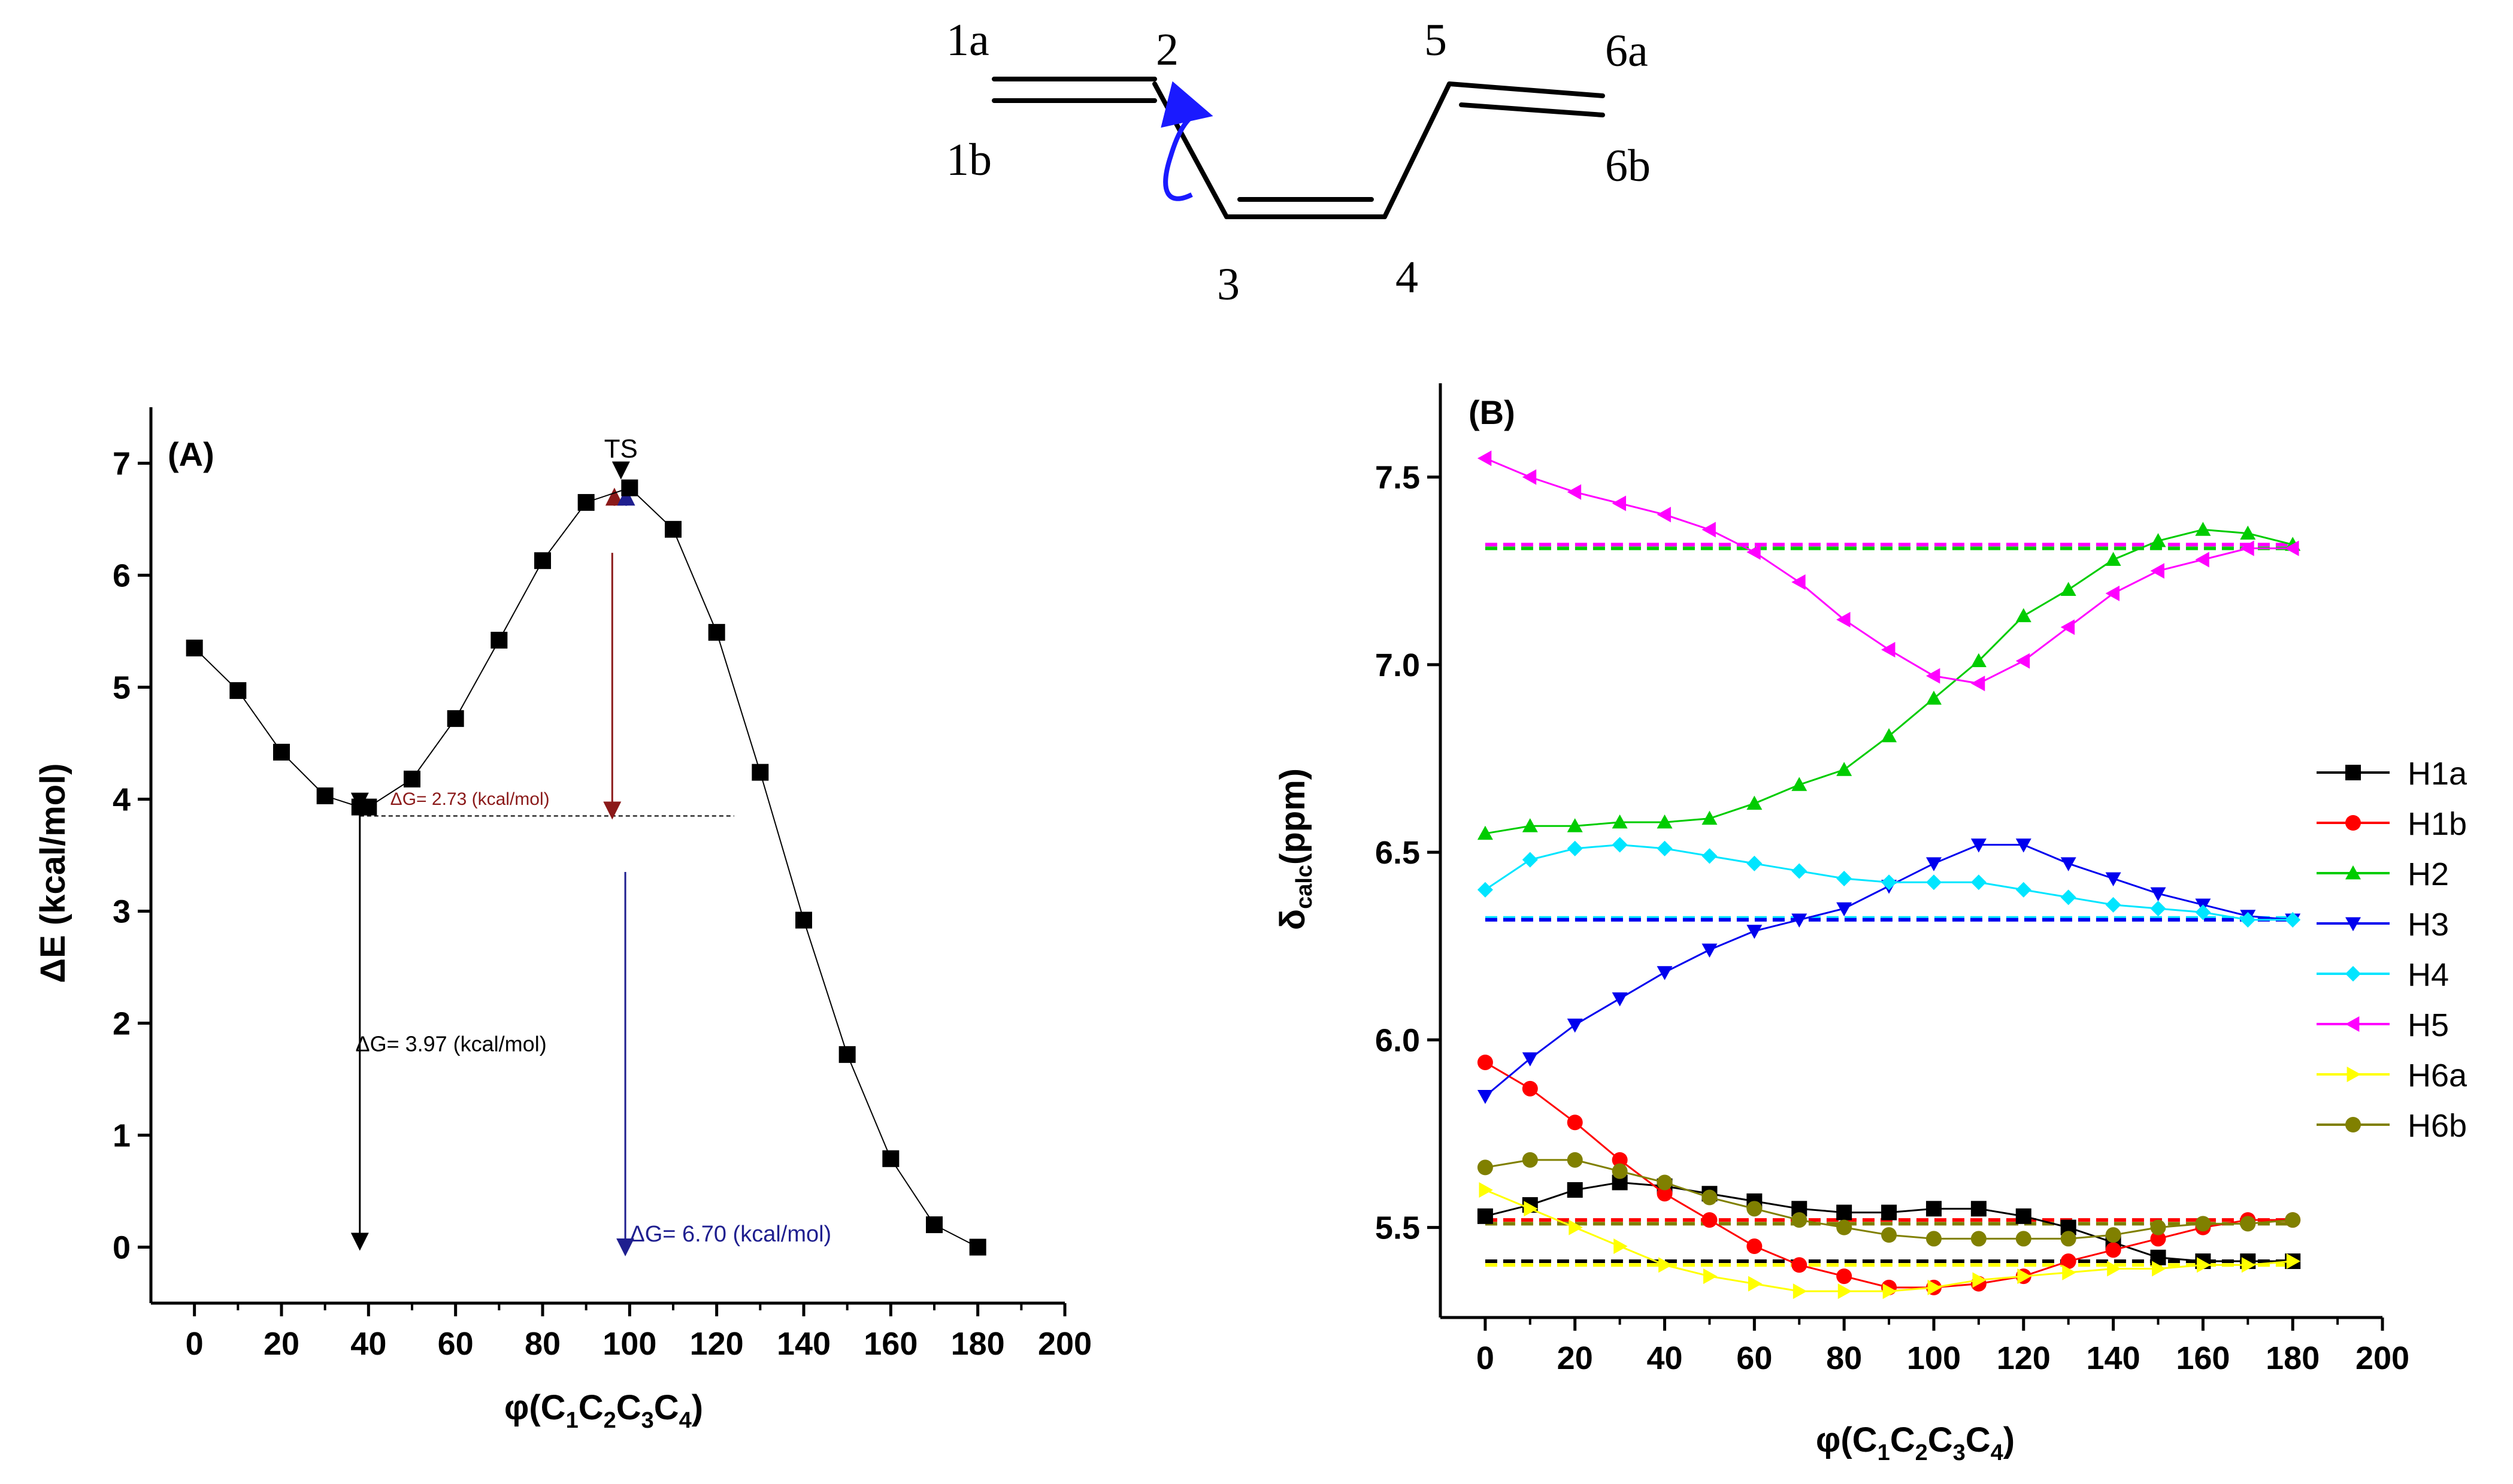 The height and width of the screenshot is (1484, 2513). Describe the element at coordinates (1888, 571) in the screenshot. I see `series-h5` at that location.